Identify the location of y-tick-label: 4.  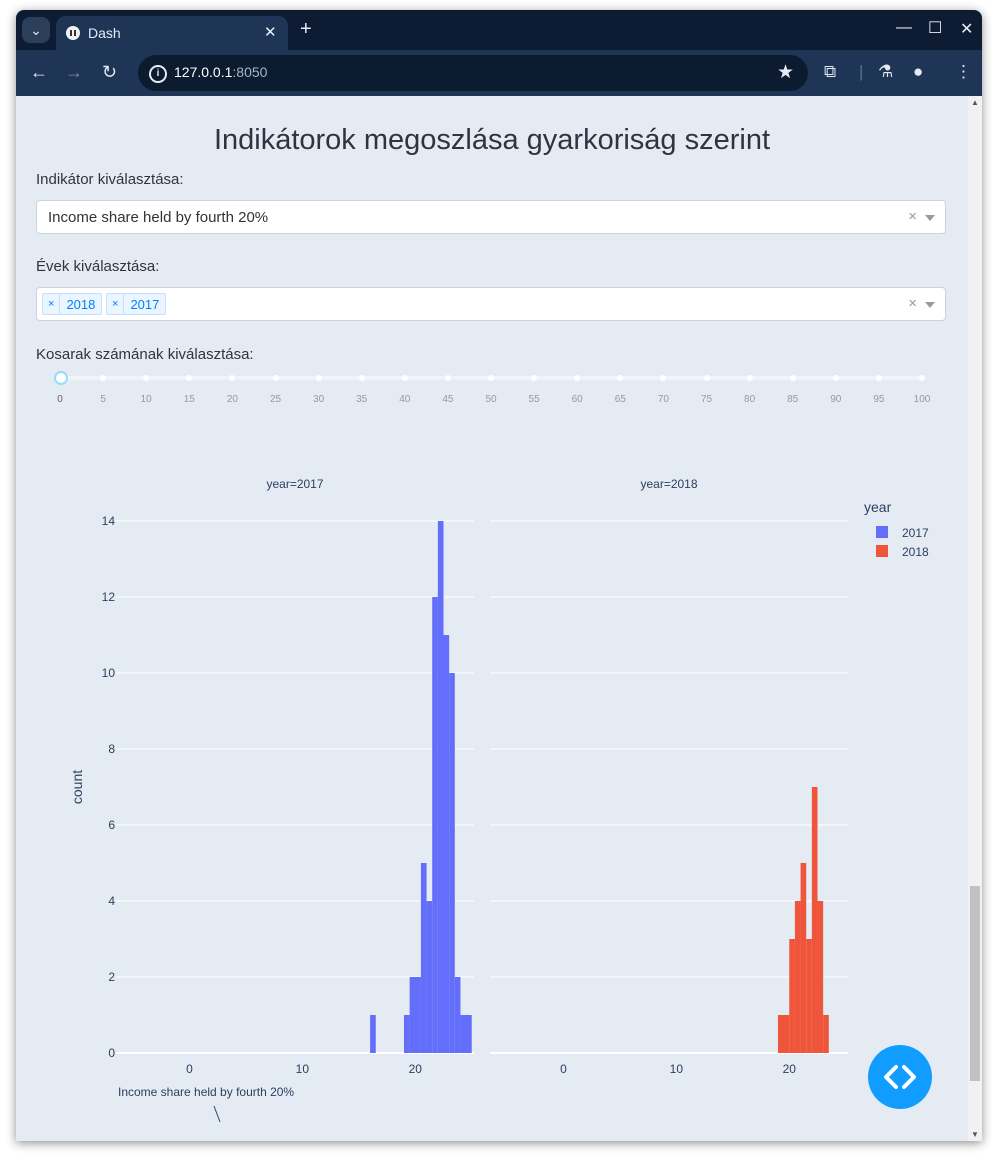
(111, 901).